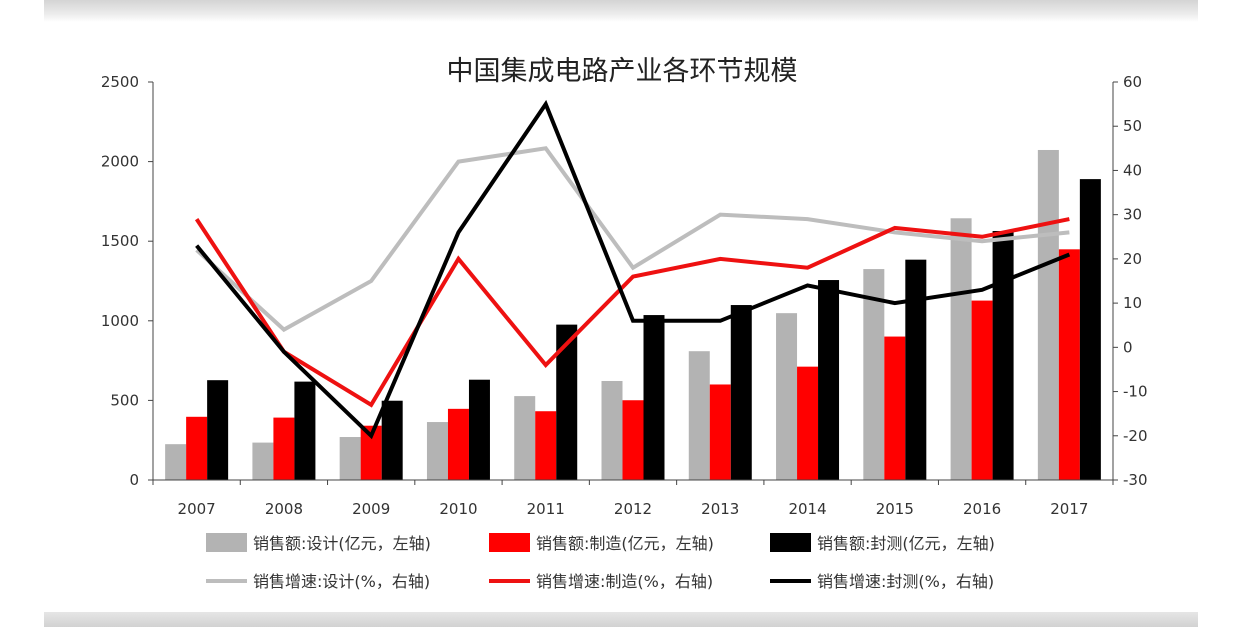  I want to click on legend-label-line-3: 销售增速:封测(%，右轴), so click(905, 581).